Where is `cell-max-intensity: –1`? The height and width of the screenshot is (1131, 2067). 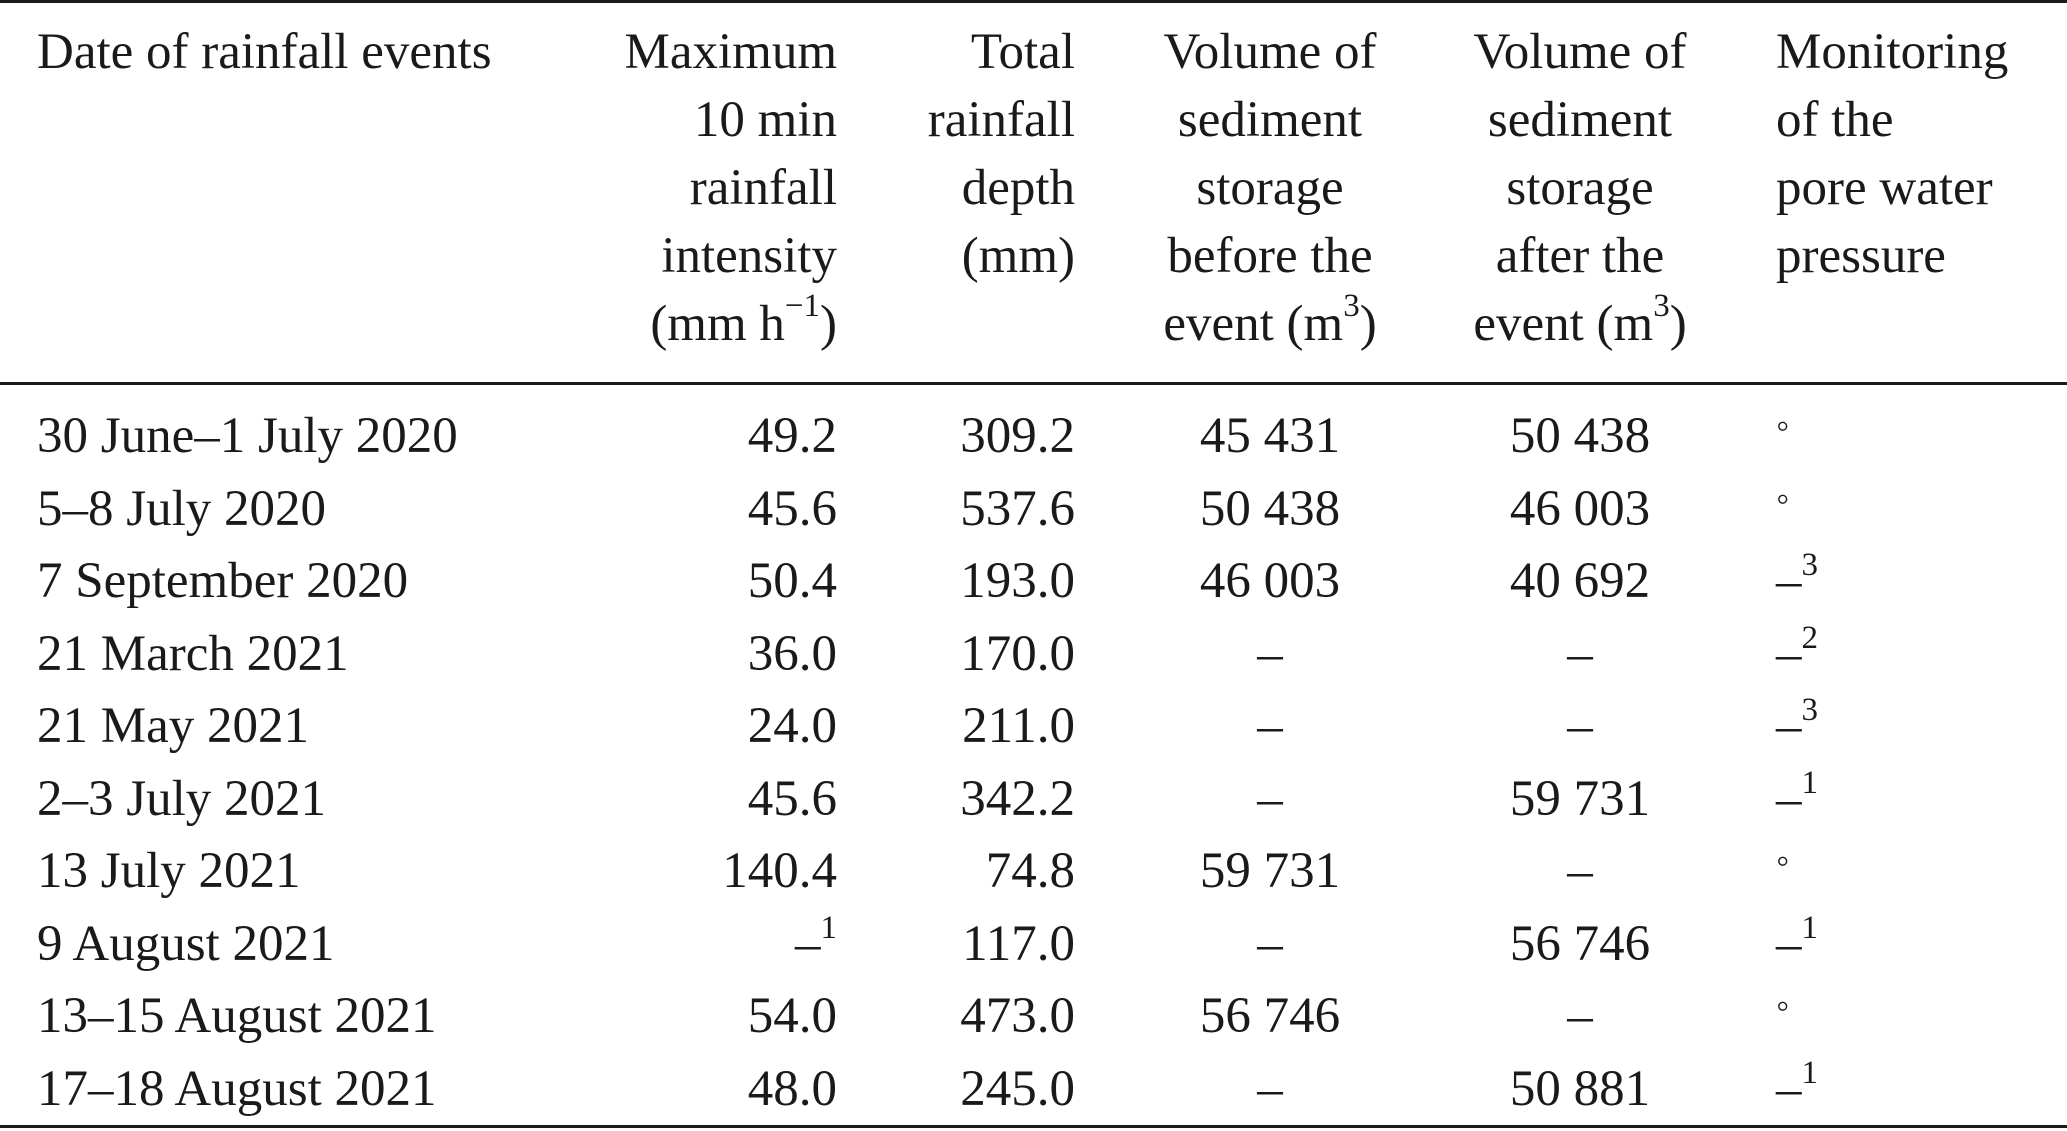
cell-max-intensity: –1 is located at coordinates (698, 947).